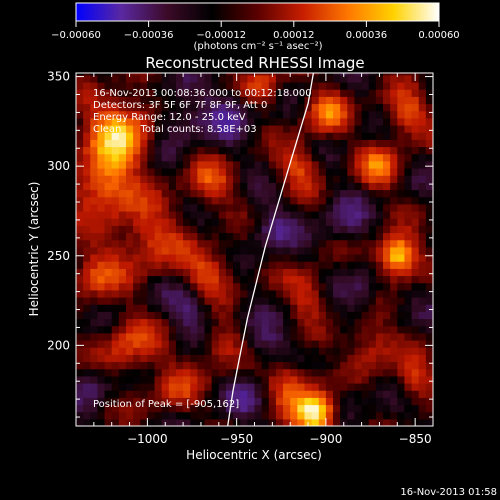 The image size is (500, 500). Describe the element at coordinates (76, 35) in the screenshot. I see `colorbar-tick-label: −0.00060` at that location.